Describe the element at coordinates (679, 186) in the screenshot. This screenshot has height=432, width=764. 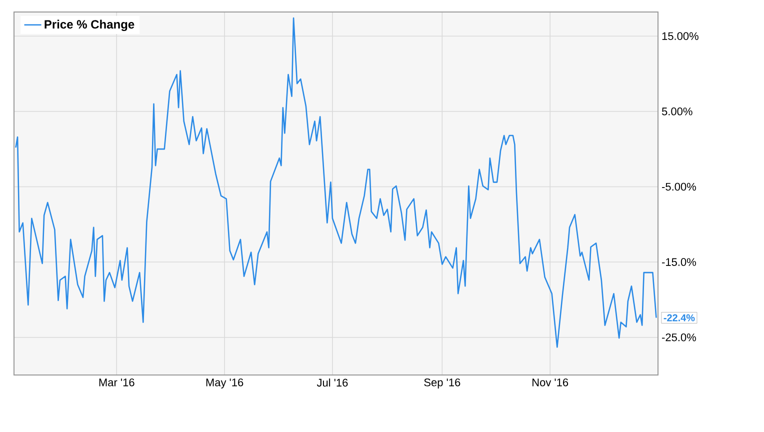
I see `y-tick-label: -5.00%` at that location.